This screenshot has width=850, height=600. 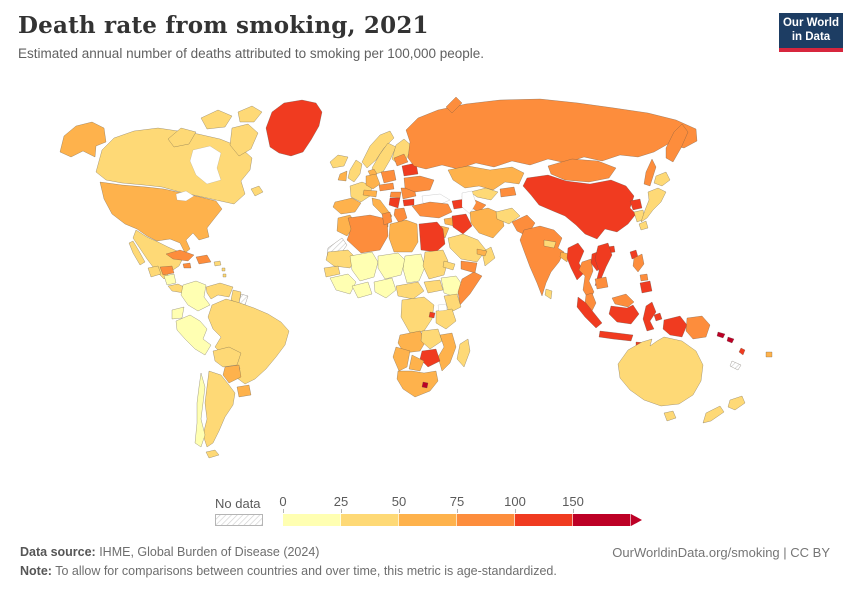 What do you see at coordinates (463, 353) in the screenshot?
I see `country-madagascar` at bounding box center [463, 353].